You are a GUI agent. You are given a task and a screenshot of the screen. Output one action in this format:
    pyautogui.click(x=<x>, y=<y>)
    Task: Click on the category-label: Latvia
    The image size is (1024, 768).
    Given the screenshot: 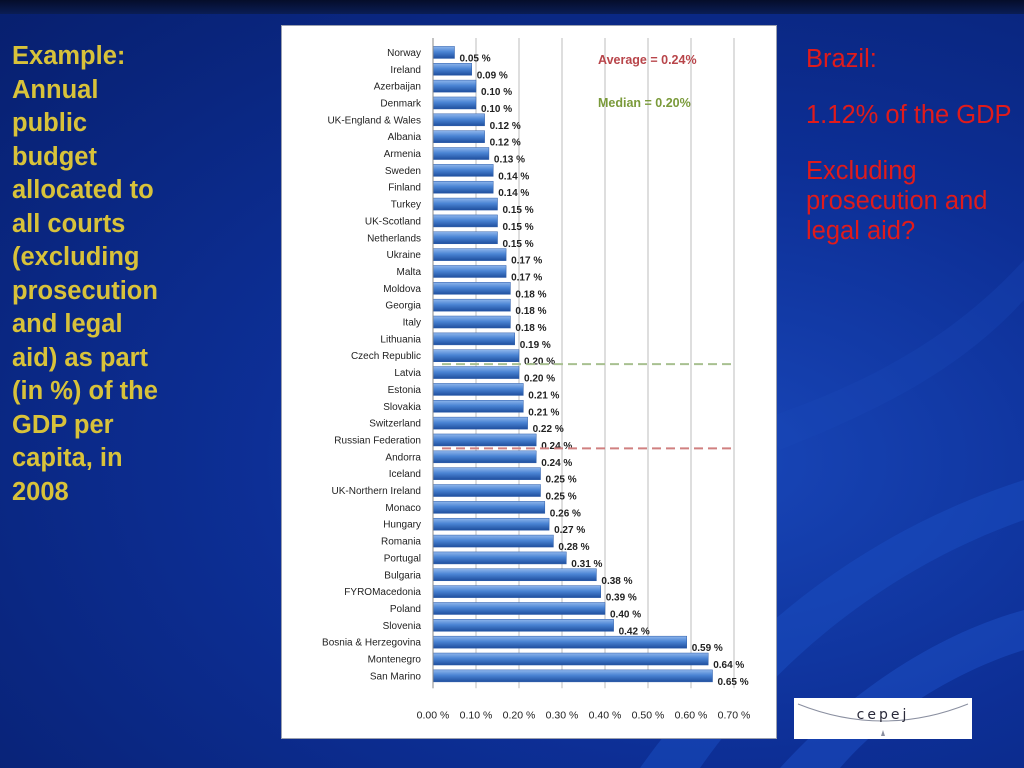 What is the action you would take?
    pyautogui.click(x=407, y=373)
    